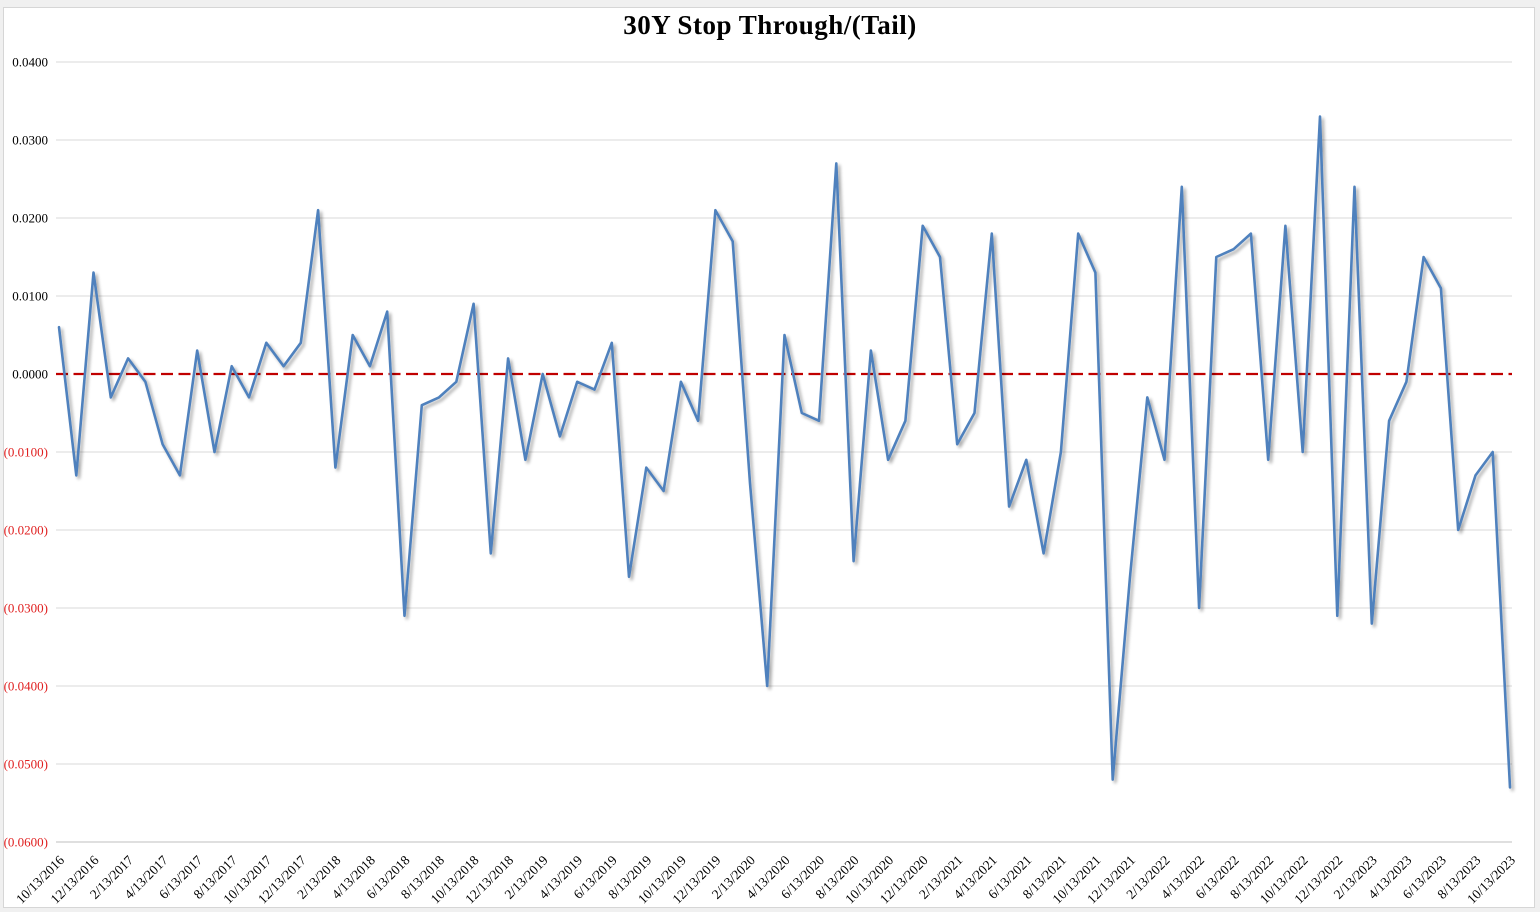 The width and height of the screenshot is (1540, 912). What do you see at coordinates (26, 608) in the screenshot?
I see `y-axis-tick-label: (0.0300)` at bounding box center [26, 608].